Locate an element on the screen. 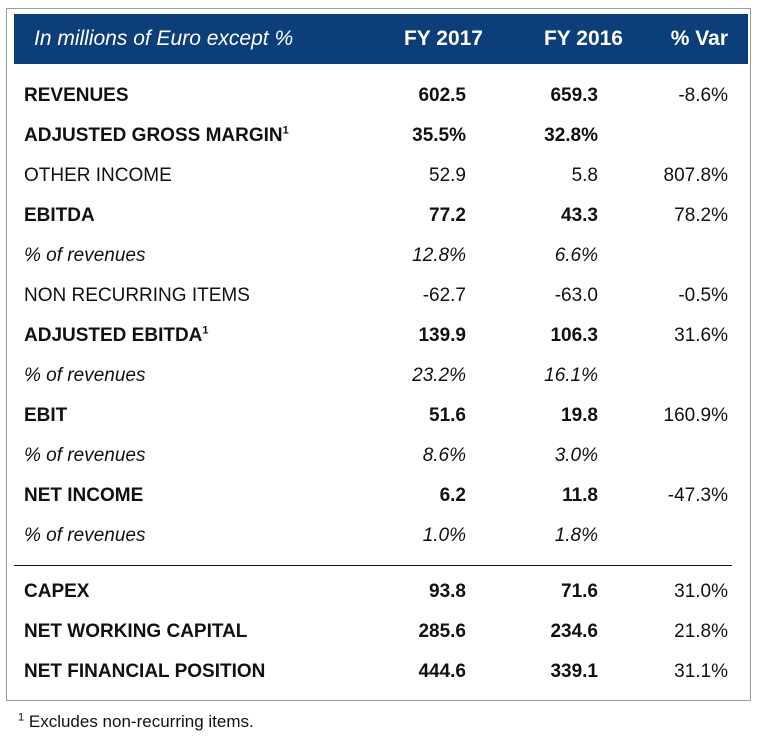  row-label: EBIT is located at coordinates (45, 416).